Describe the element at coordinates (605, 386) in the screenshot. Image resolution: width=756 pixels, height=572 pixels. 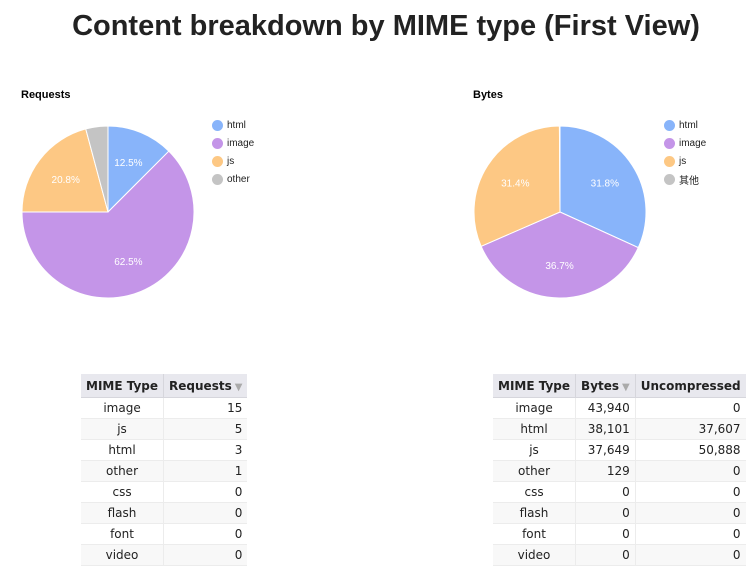
I see `column-header-bytes: Bytes ▼` at that location.